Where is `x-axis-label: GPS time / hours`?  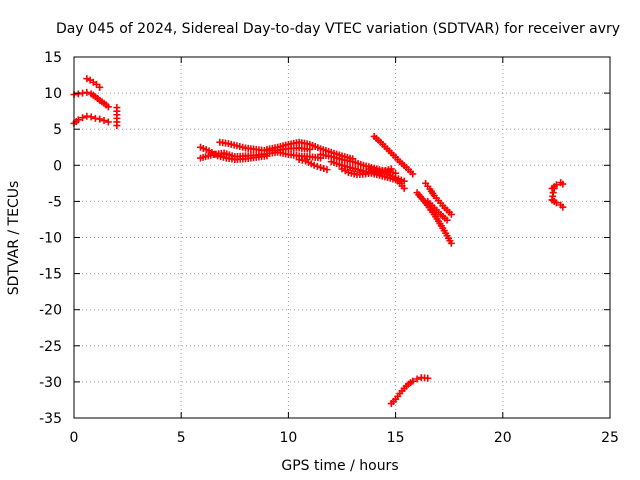
x-axis-label: GPS time / hours is located at coordinates (339, 466).